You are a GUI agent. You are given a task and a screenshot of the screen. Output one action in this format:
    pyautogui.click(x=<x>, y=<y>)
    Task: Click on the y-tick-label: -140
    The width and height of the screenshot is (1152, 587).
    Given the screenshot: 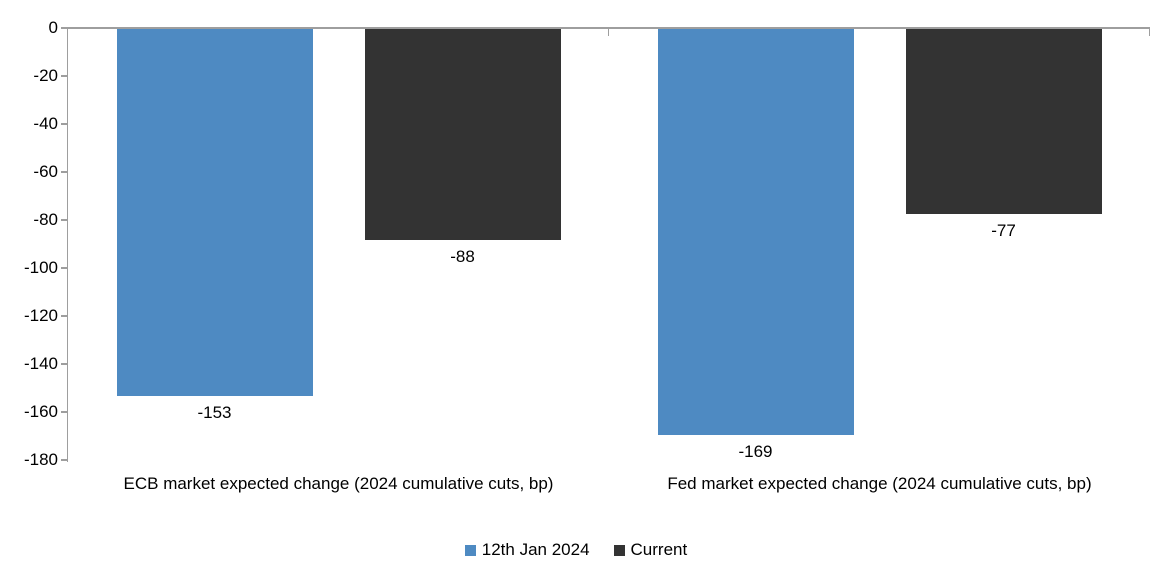 What is the action you would take?
    pyautogui.click(x=40, y=363)
    